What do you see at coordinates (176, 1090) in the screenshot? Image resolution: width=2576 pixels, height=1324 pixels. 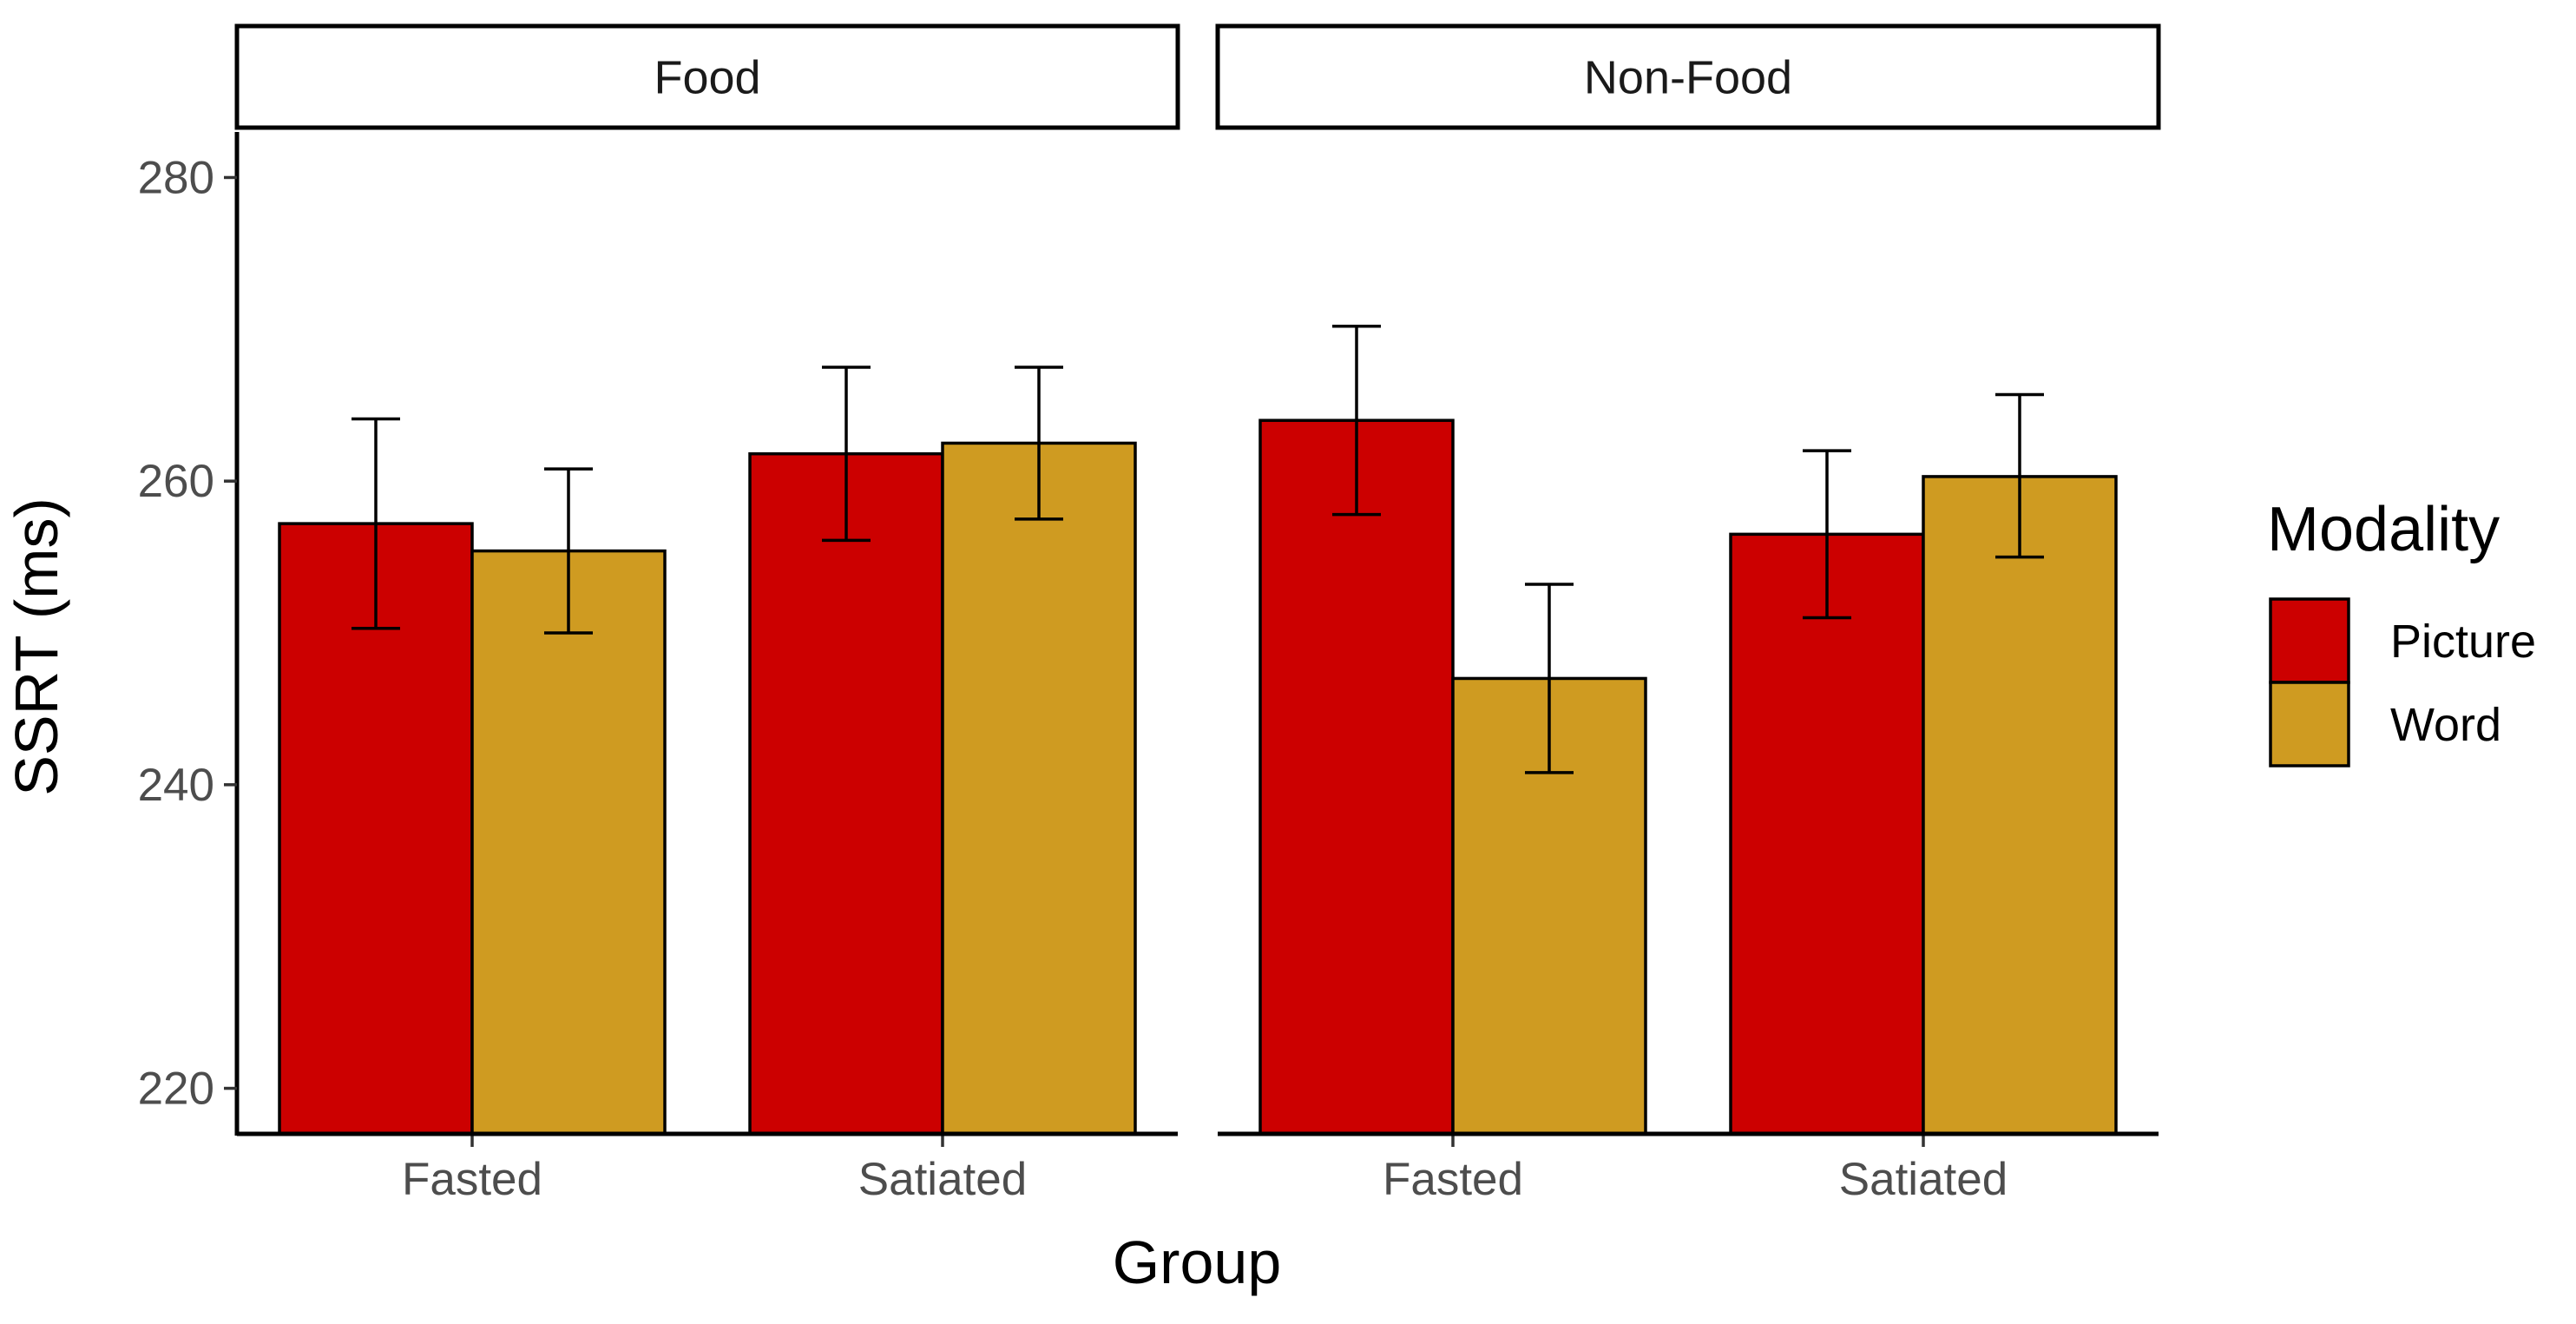 I see `y-tick-label: 220` at bounding box center [176, 1090].